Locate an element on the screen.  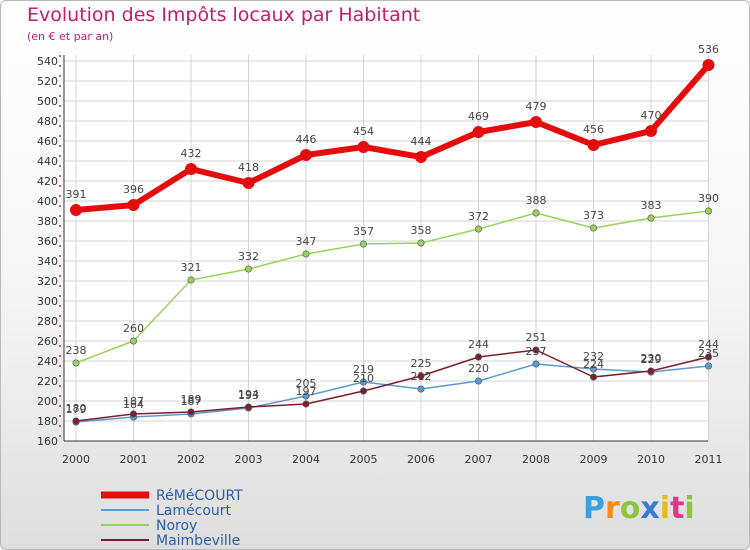
data-label: 244 is located at coordinates (478, 344).